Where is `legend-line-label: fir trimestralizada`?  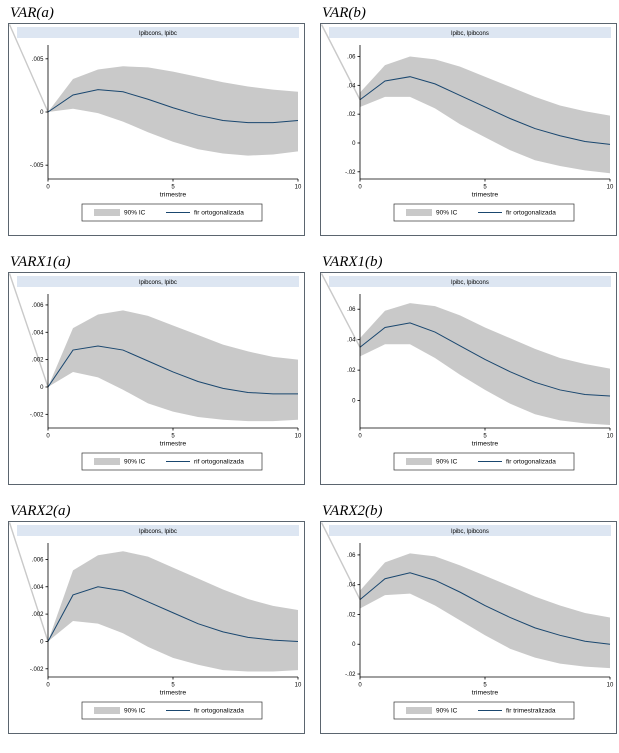
legend-line-label: fir trimestralizada is located at coordinates (531, 711).